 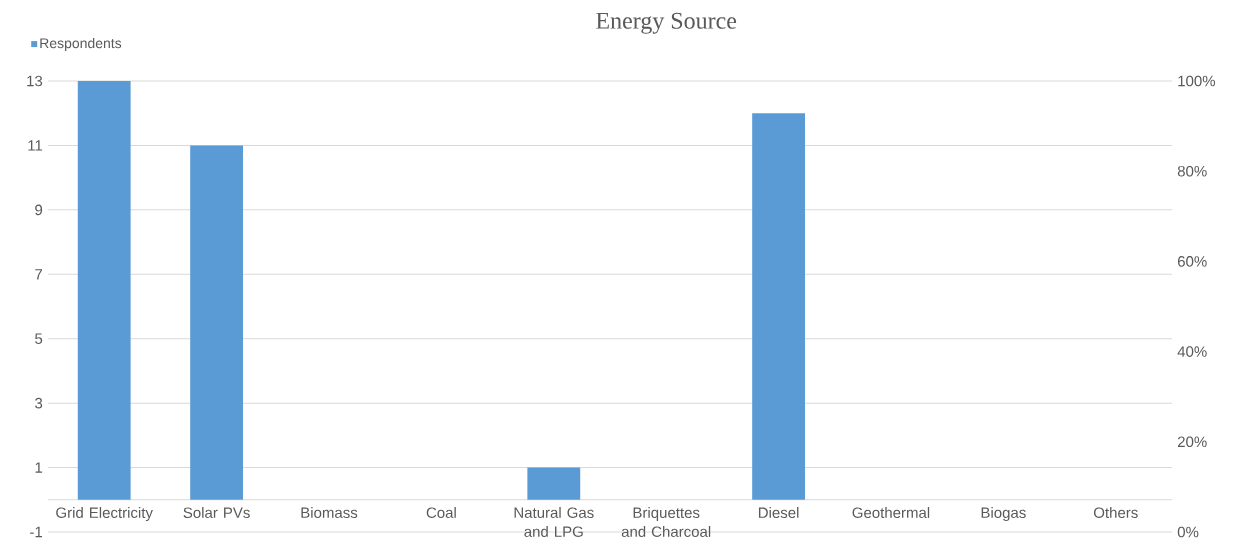 I want to click on y2-tick-label: 80%, so click(x=1192, y=171).